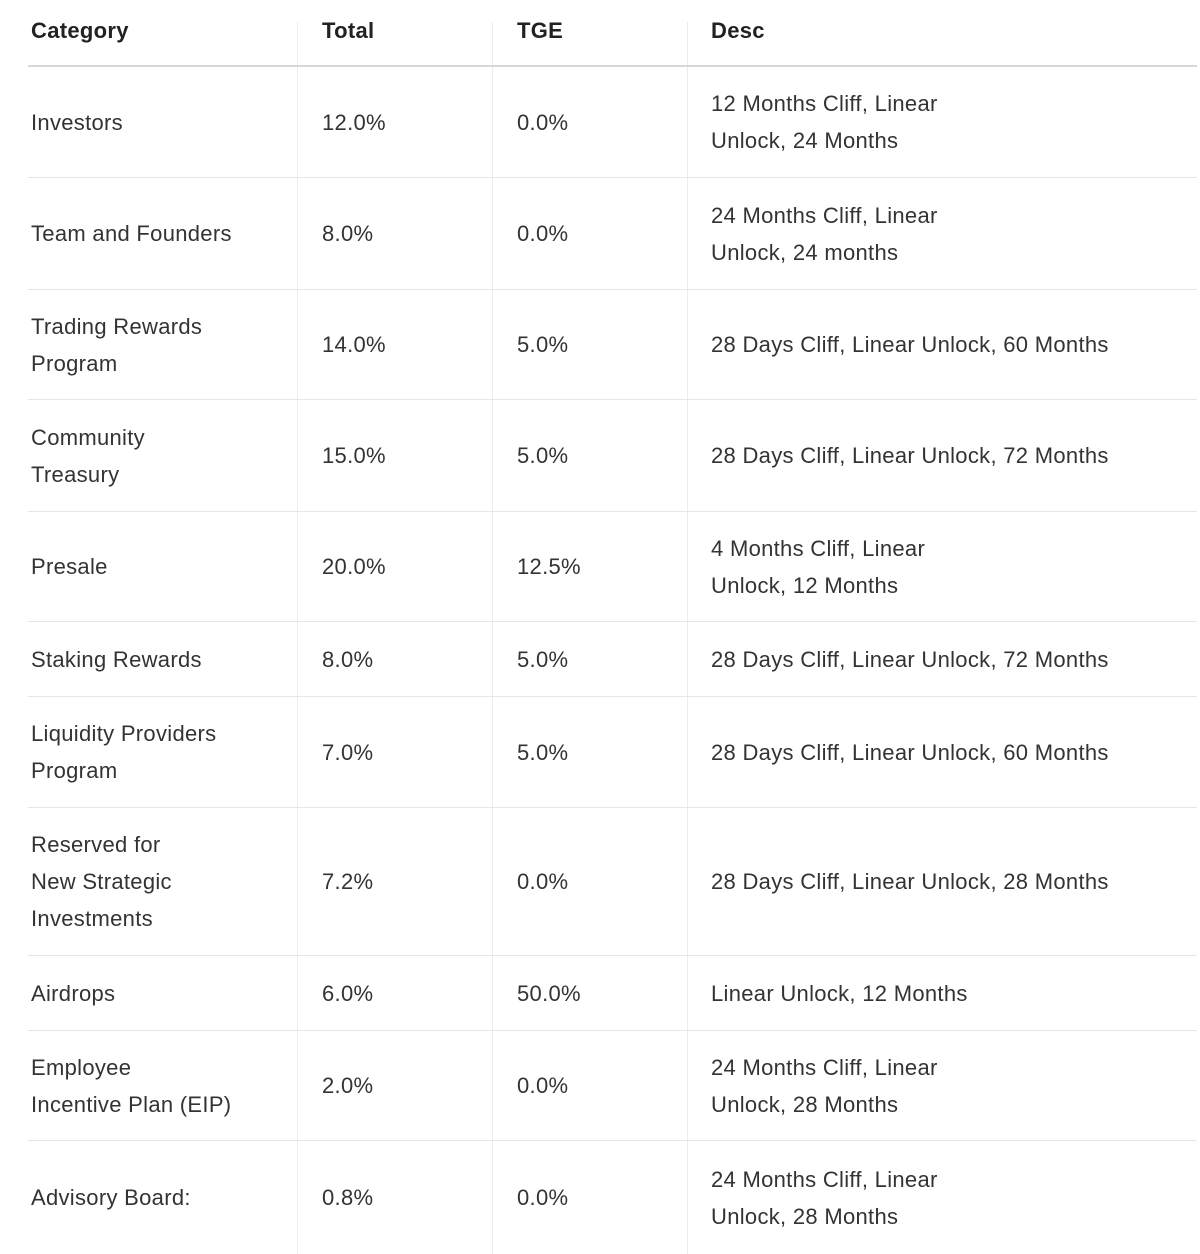  I want to click on table-cell: 6.0%, so click(417, 993).